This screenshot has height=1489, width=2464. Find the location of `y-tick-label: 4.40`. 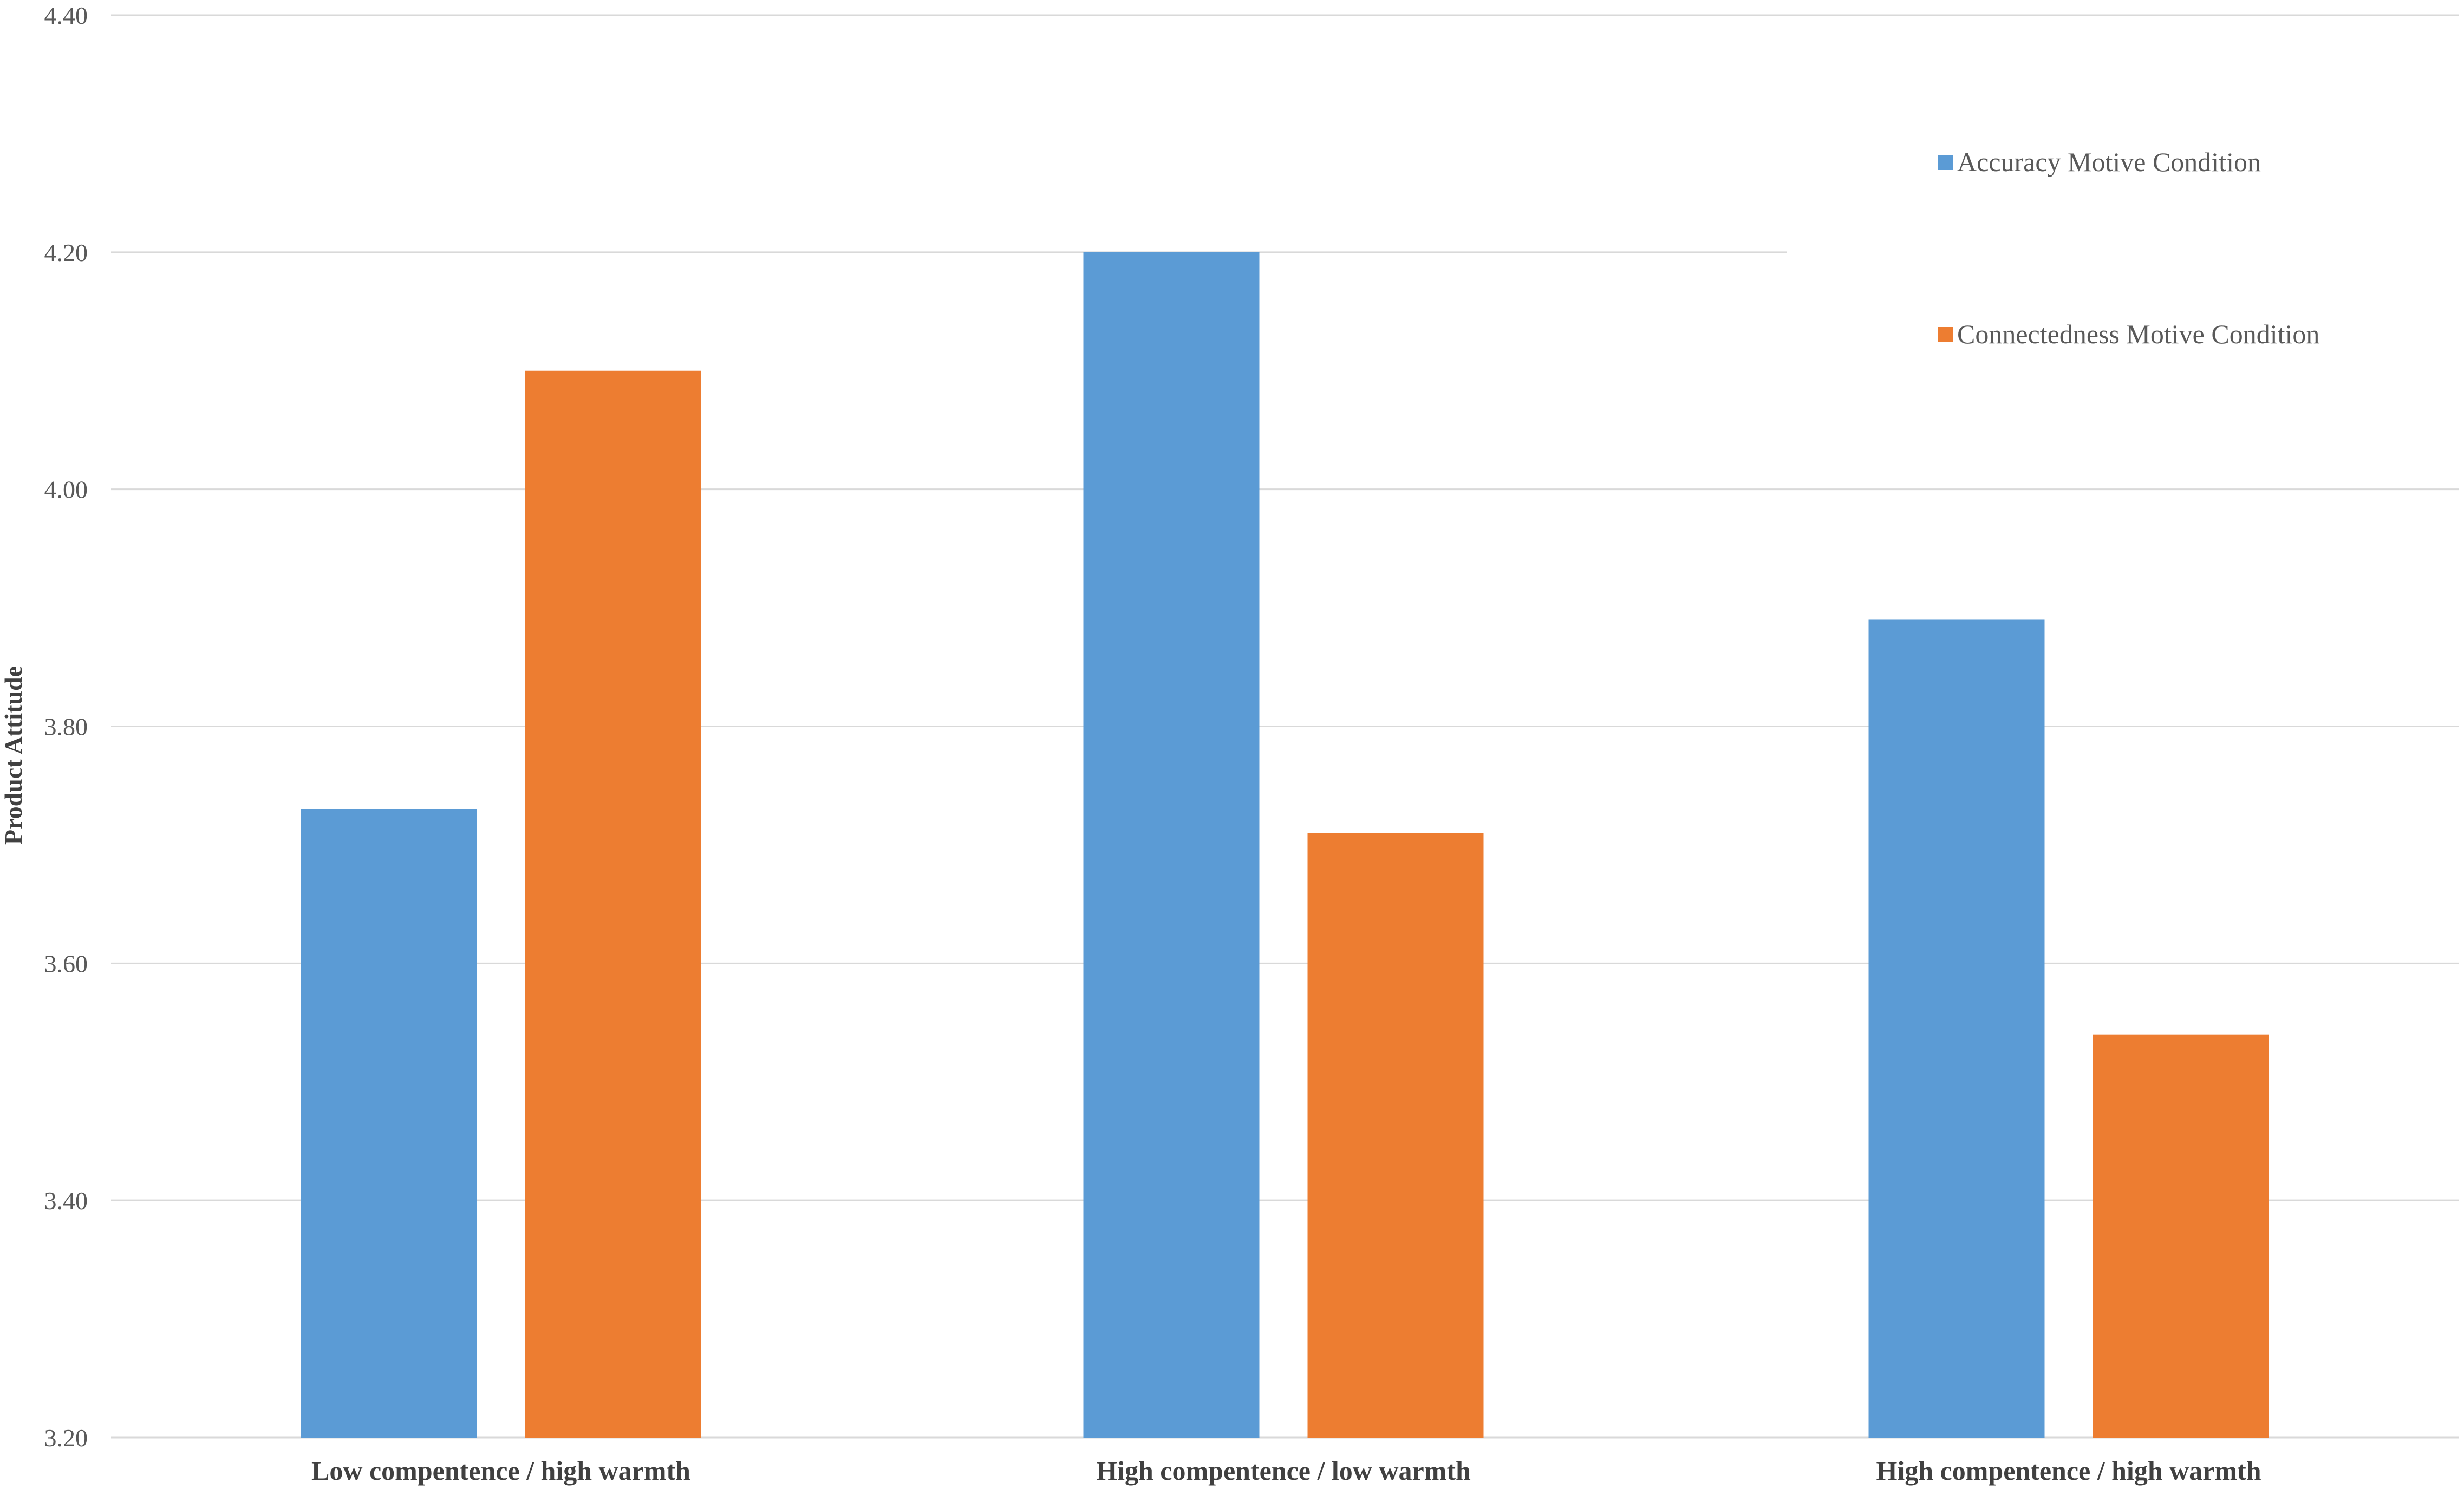

y-tick-label: 4.40 is located at coordinates (66, 15).